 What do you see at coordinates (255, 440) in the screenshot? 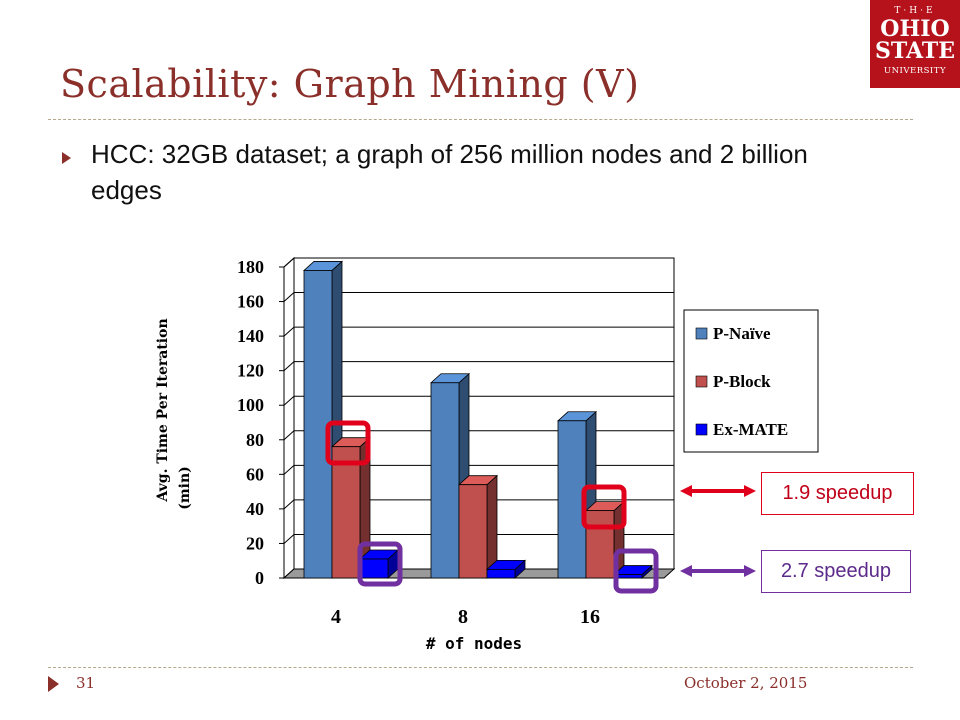
I see `y-tick-label: 80` at bounding box center [255, 440].